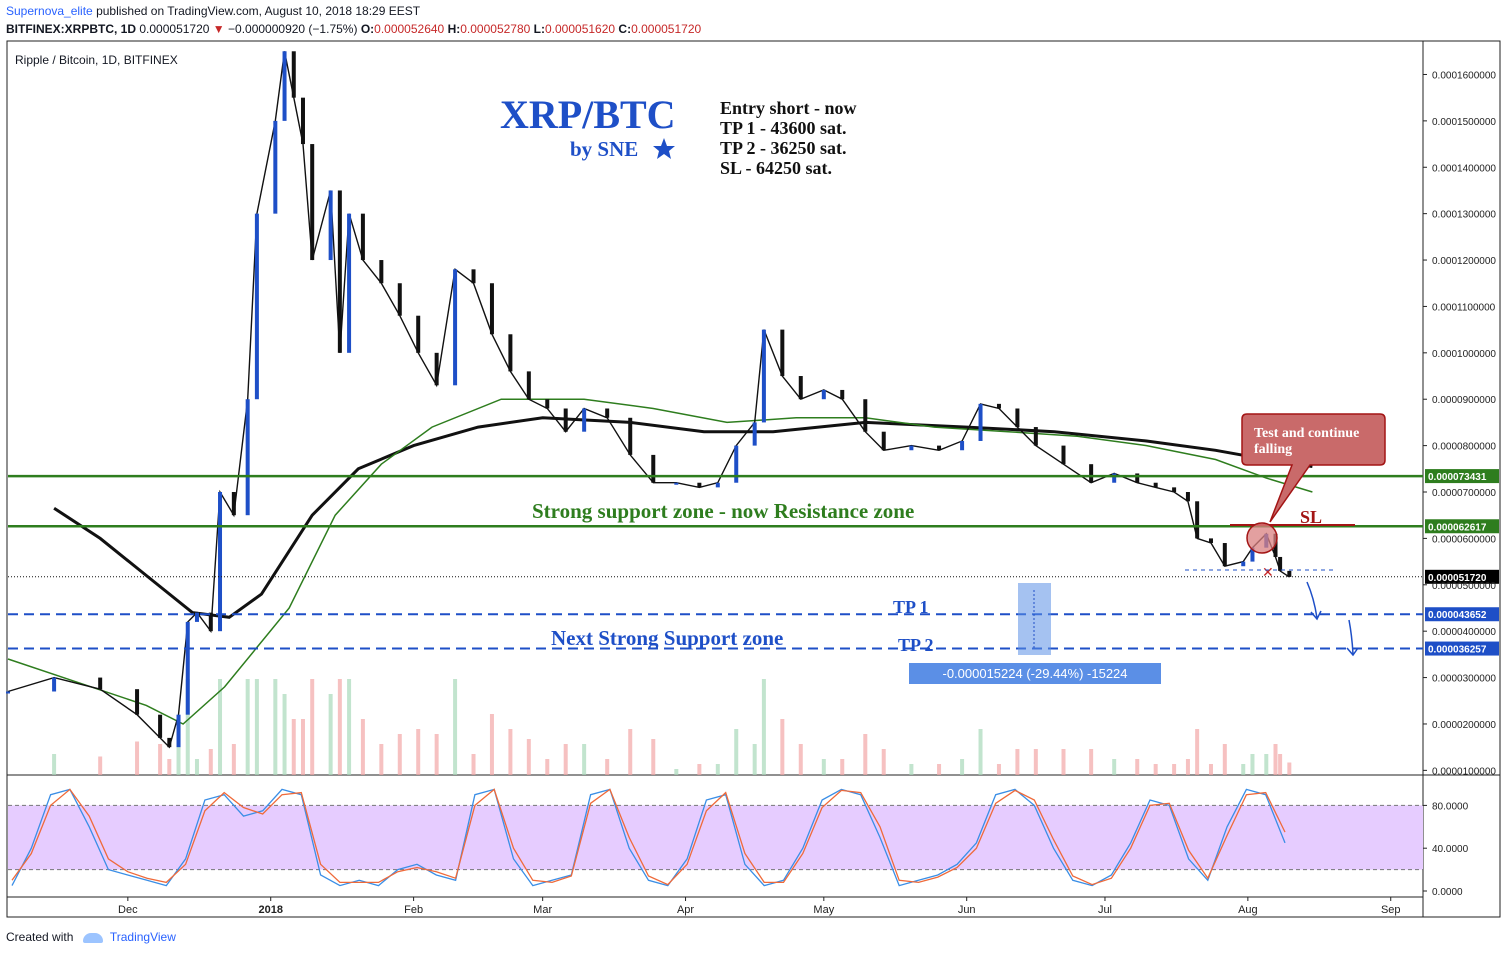  I want to click on footer: Created with TradingView, so click(91, 937).